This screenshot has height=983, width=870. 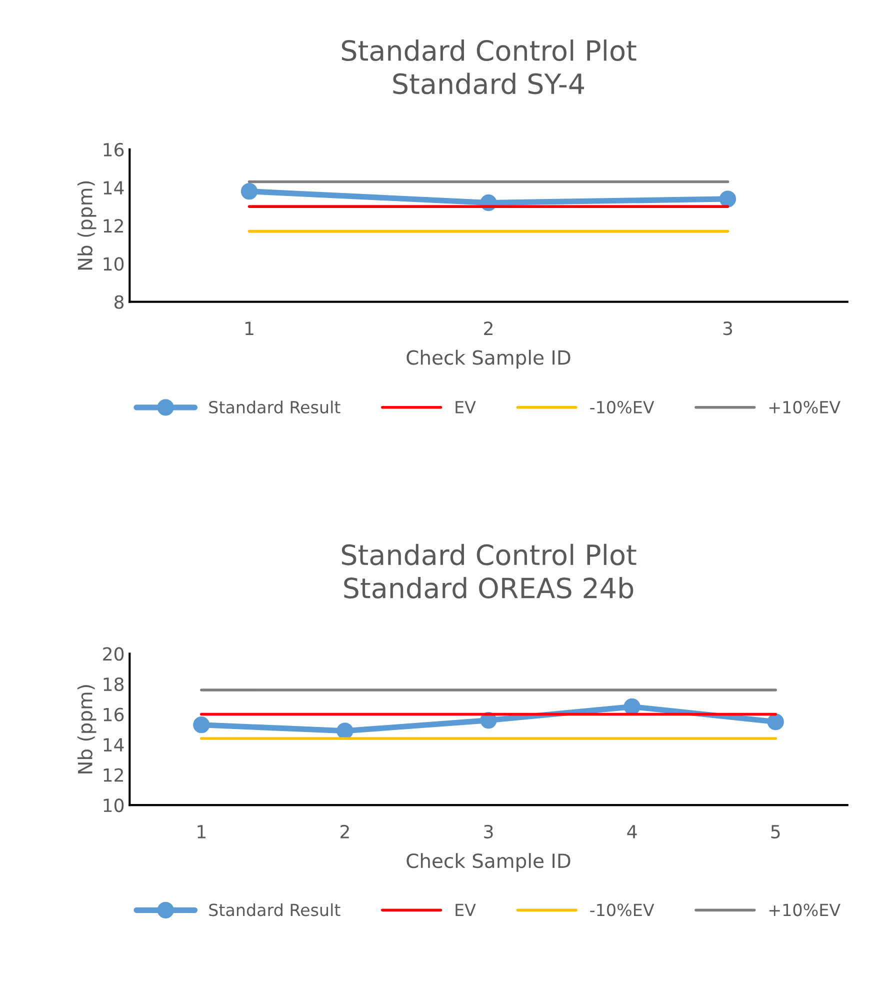 I want to click on chart-title: Standard Control Plot Standard SY-4, so click(x=489, y=67).